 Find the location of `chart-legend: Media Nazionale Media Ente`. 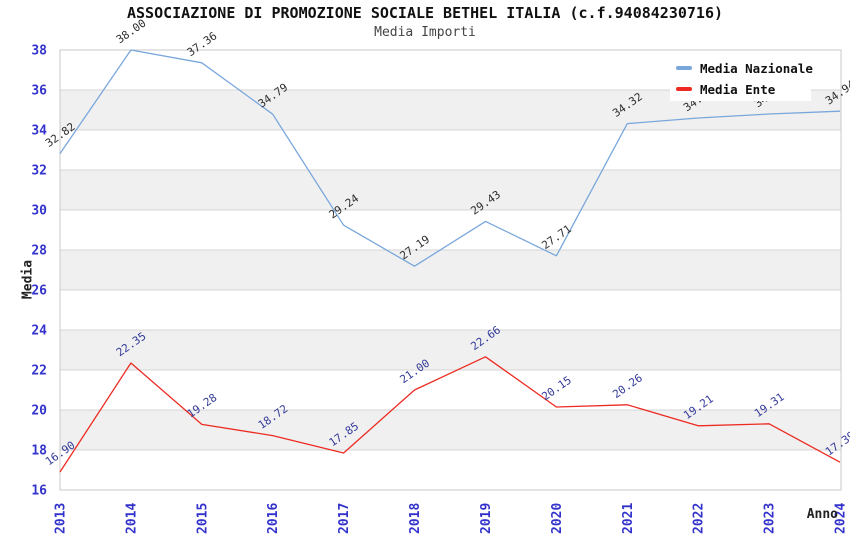

chart-legend: Media Nazionale Media Ente is located at coordinates (741, 78).